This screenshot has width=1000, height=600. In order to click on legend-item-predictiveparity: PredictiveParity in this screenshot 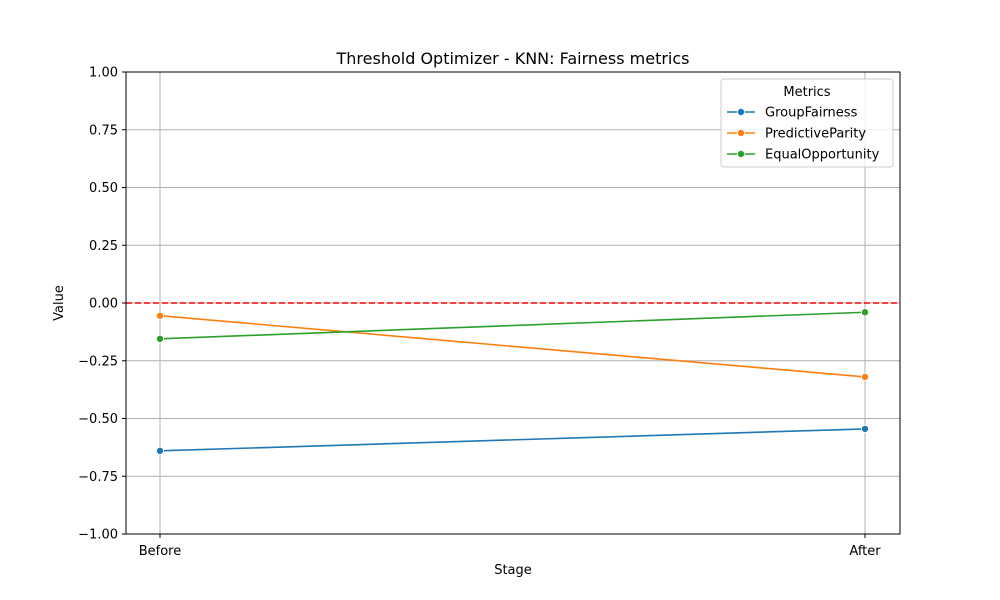, I will do `click(796, 134)`.